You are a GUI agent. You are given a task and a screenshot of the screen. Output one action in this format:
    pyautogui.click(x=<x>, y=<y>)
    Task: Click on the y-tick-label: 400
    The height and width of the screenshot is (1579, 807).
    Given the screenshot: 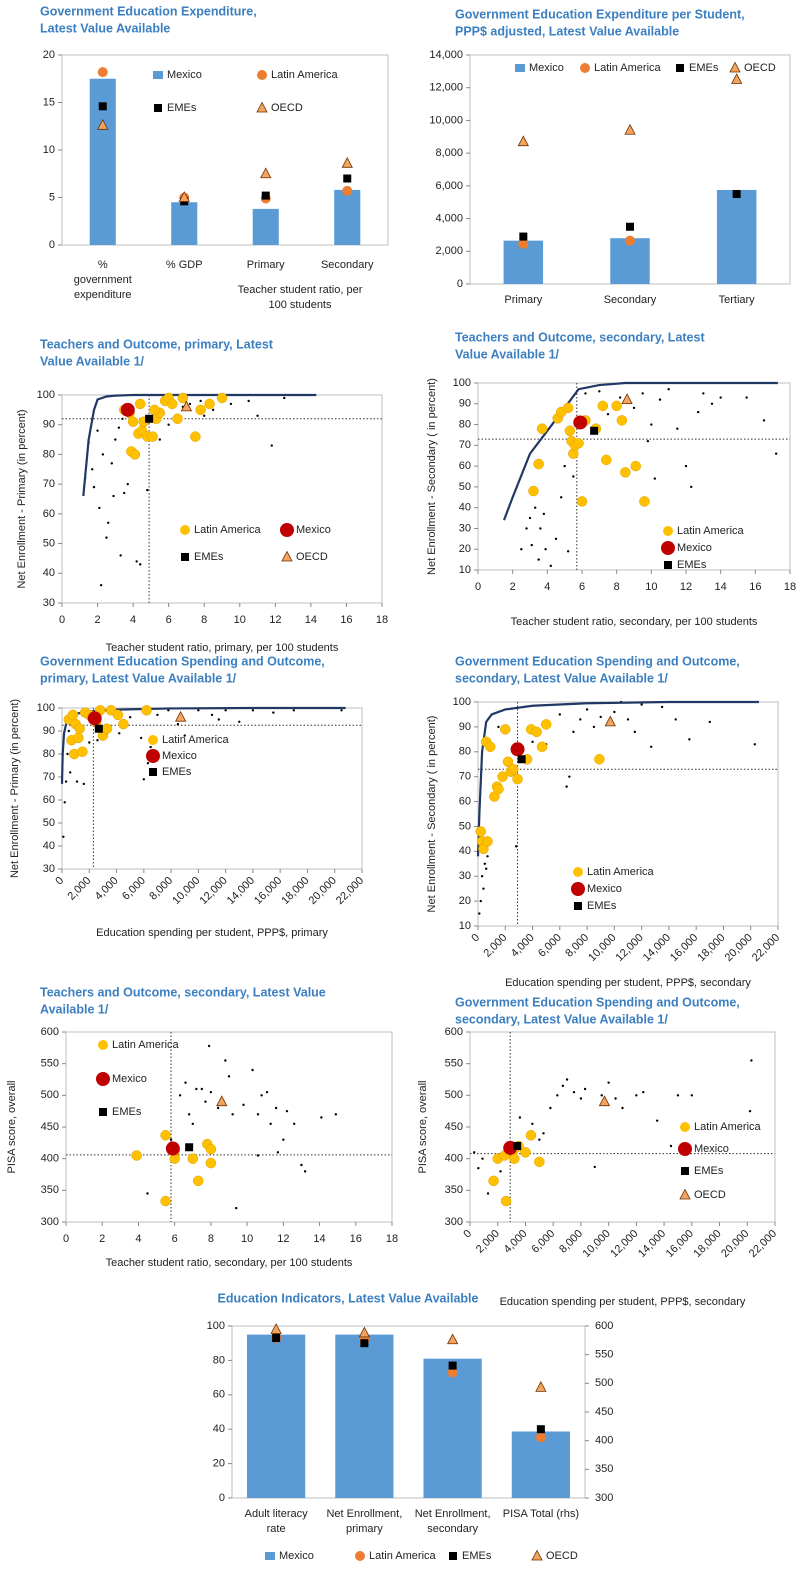 What is the action you would take?
    pyautogui.click(x=454, y=1159)
    